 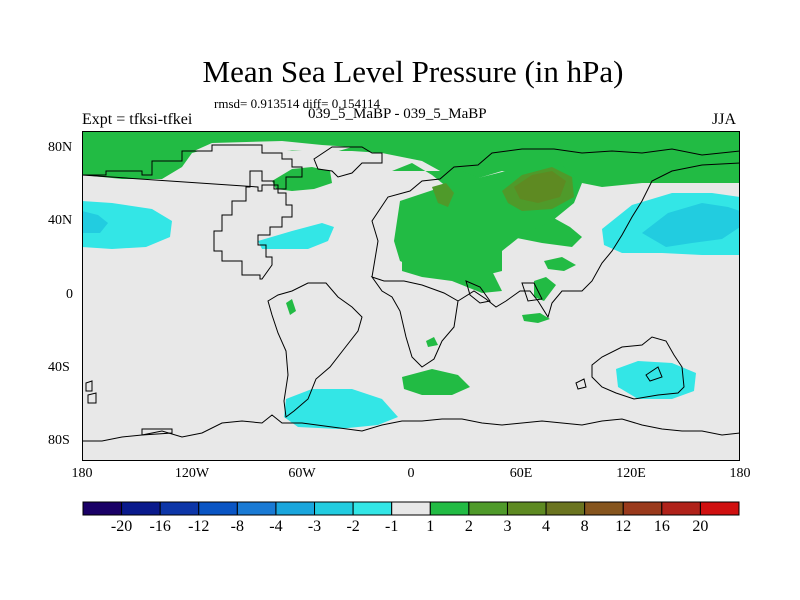 What do you see at coordinates (584, 526) in the screenshot?
I see `colorbar-label: 8` at bounding box center [584, 526].